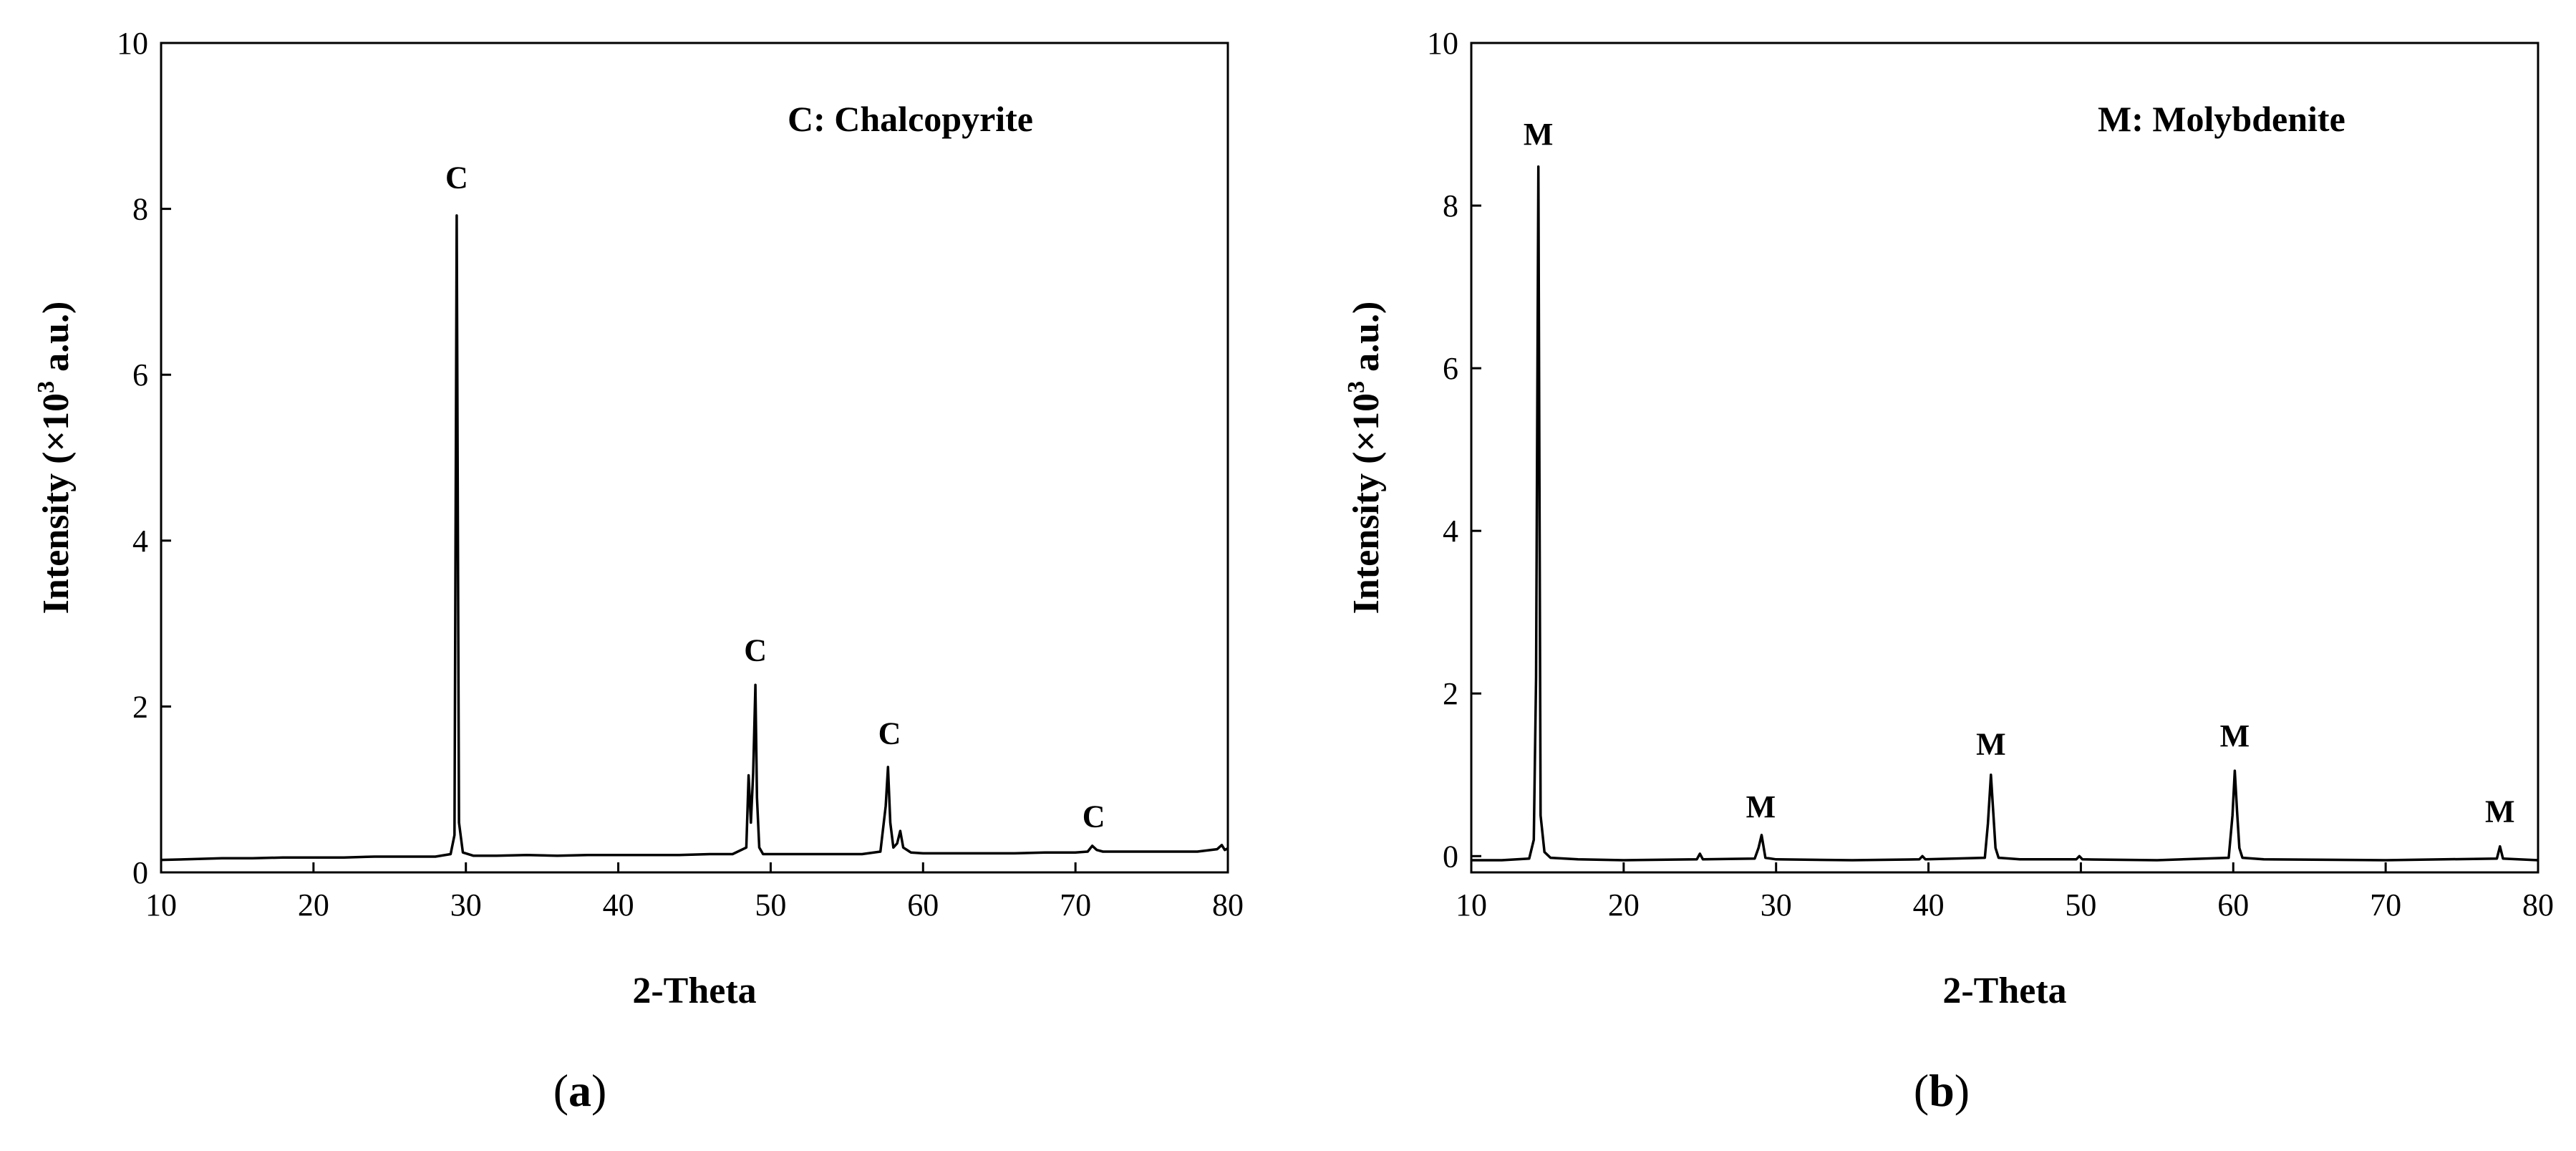 This screenshot has width=2576, height=1151. What do you see at coordinates (2222, 119) in the screenshot?
I see `phase-legend: M: Molybdenite` at bounding box center [2222, 119].